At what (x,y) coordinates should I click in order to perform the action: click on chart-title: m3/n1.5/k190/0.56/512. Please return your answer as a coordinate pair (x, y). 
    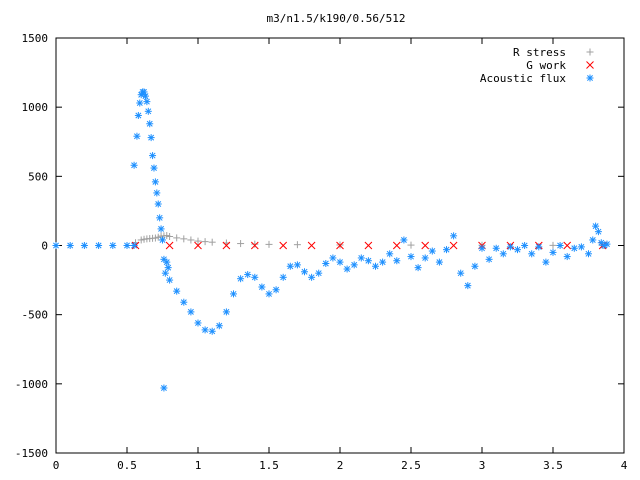
    Looking at the image, I should click on (335, 18).